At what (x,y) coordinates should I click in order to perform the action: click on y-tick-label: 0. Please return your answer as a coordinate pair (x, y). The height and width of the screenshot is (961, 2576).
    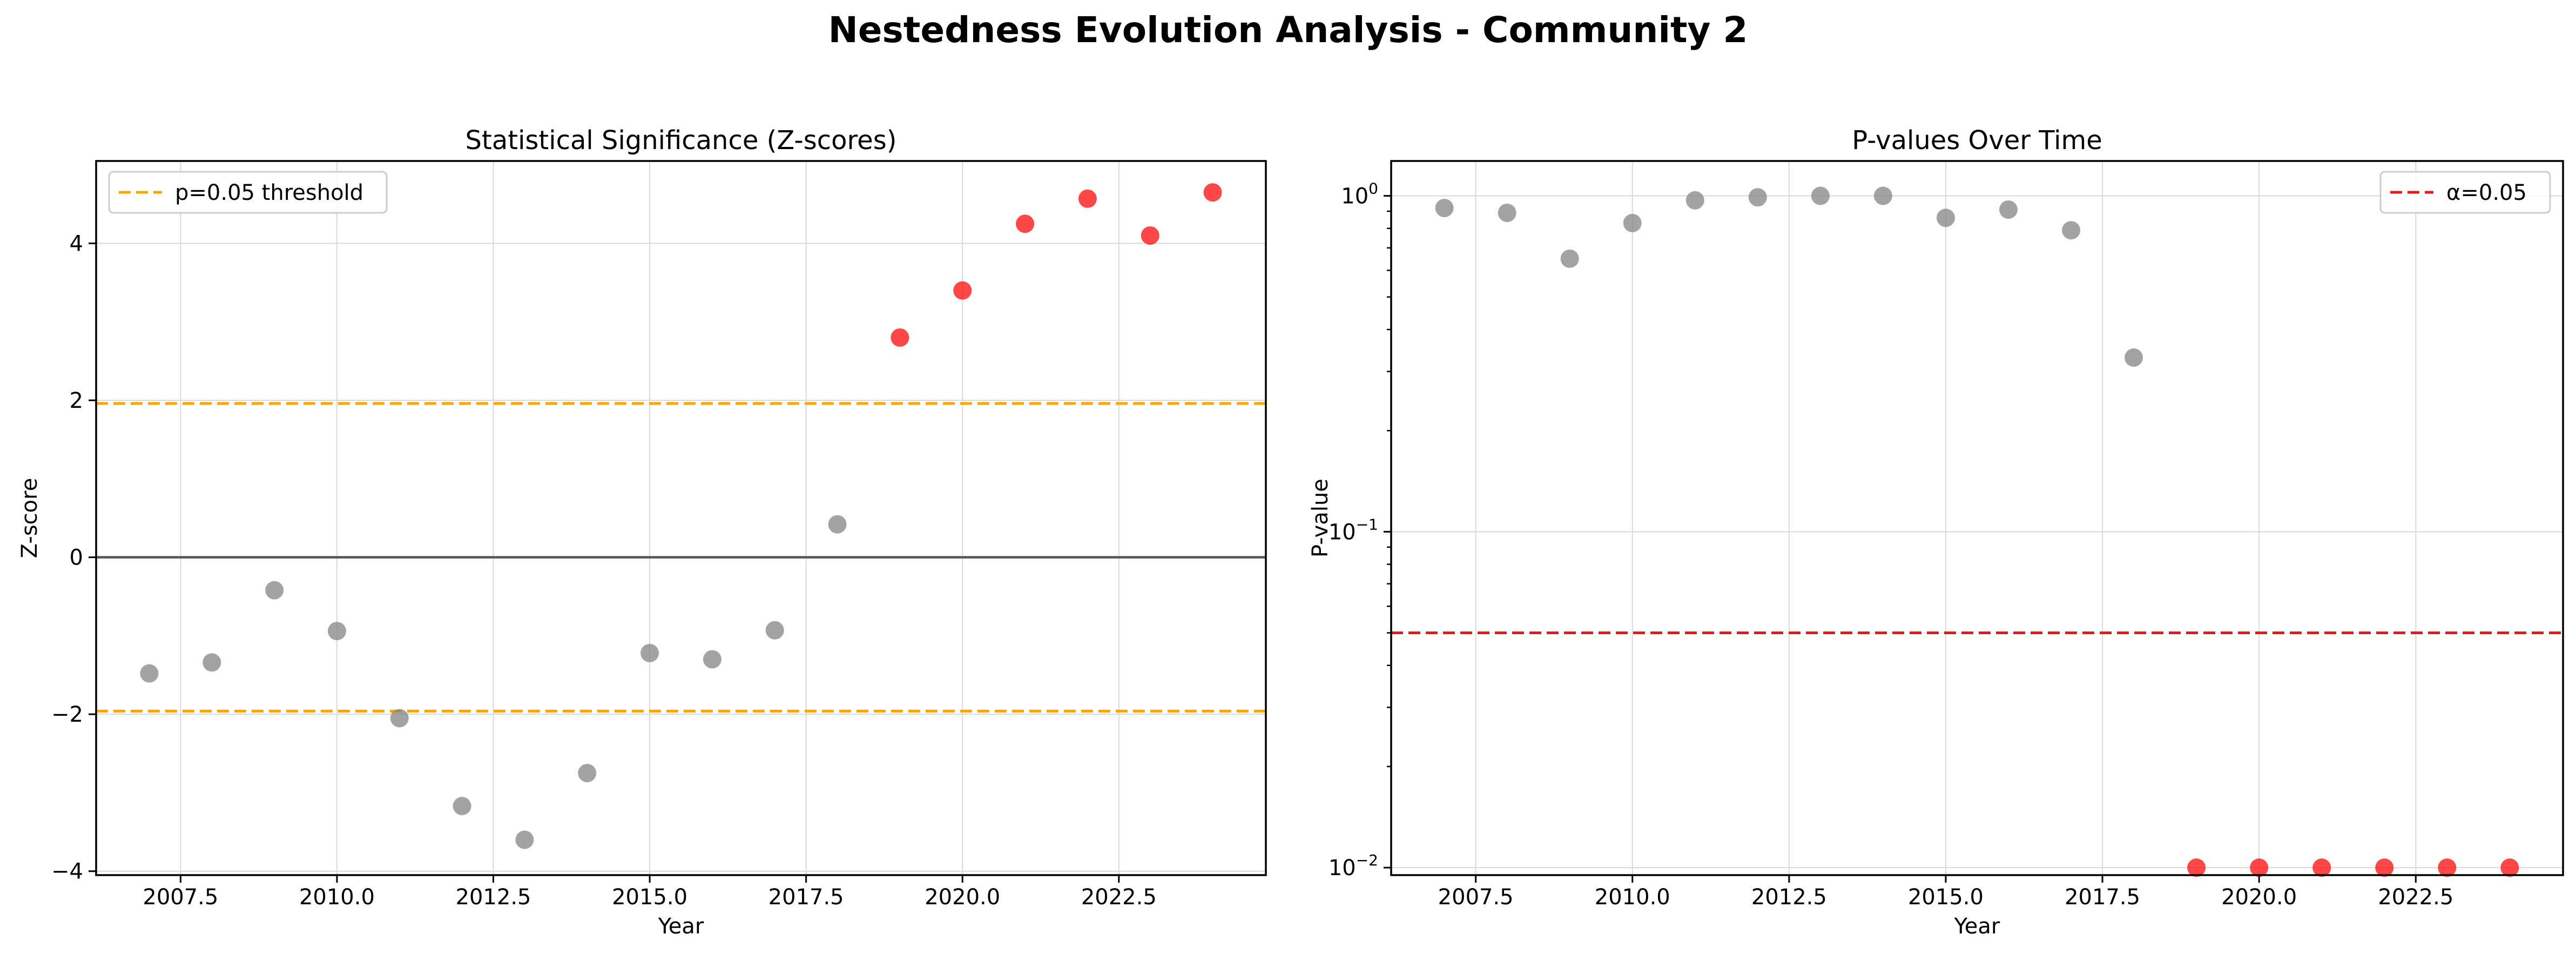
    Looking at the image, I should click on (76, 558).